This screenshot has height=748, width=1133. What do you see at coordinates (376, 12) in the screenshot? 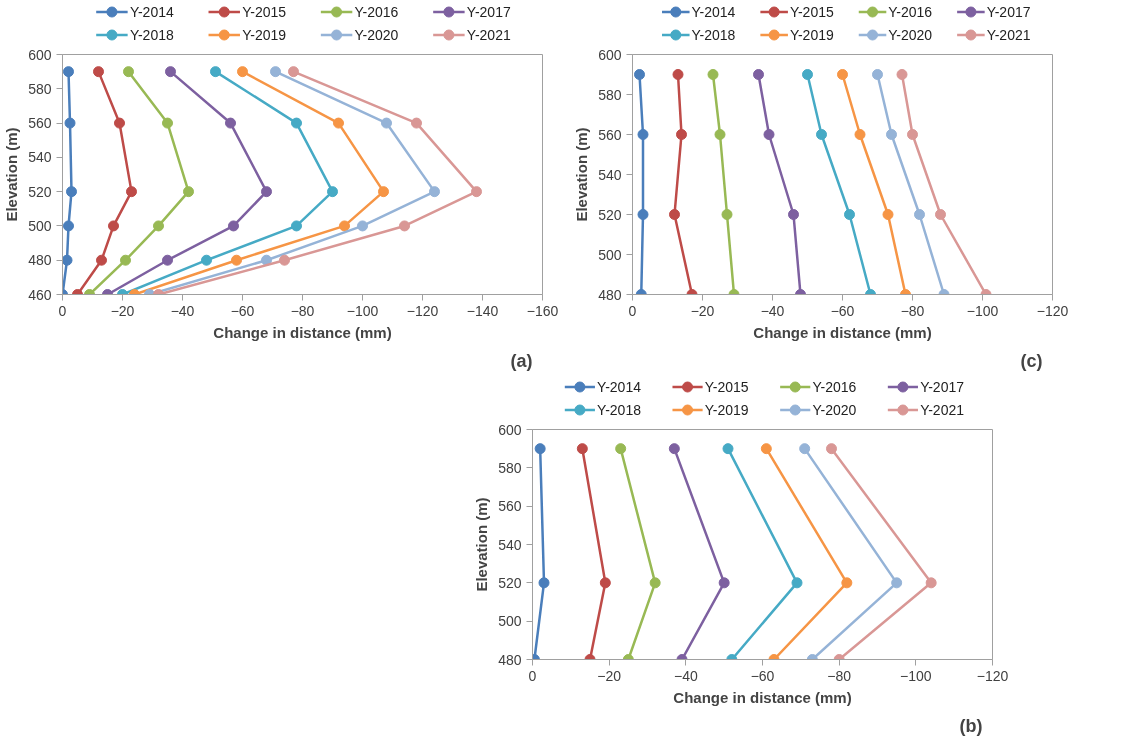
I see `legend-label: Y-2016` at bounding box center [376, 12].